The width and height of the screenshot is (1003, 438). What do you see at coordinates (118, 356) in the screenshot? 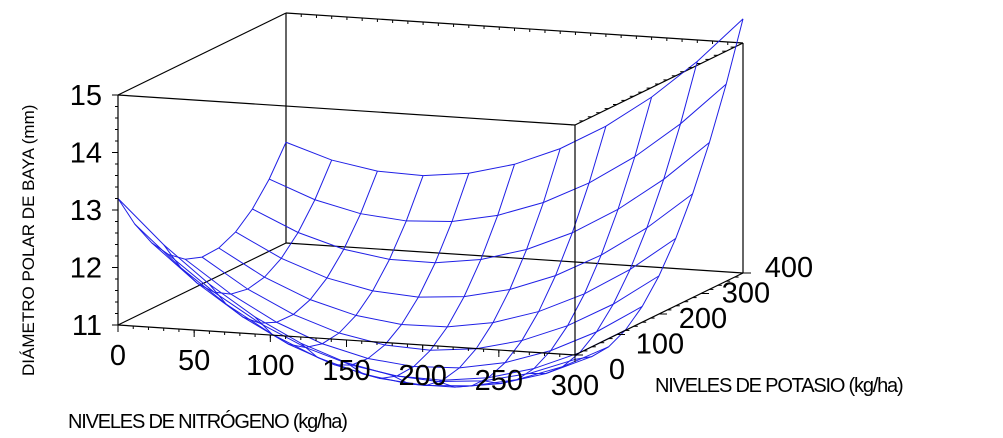
I see `x-tick-label: 0` at bounding box center [118, 356].